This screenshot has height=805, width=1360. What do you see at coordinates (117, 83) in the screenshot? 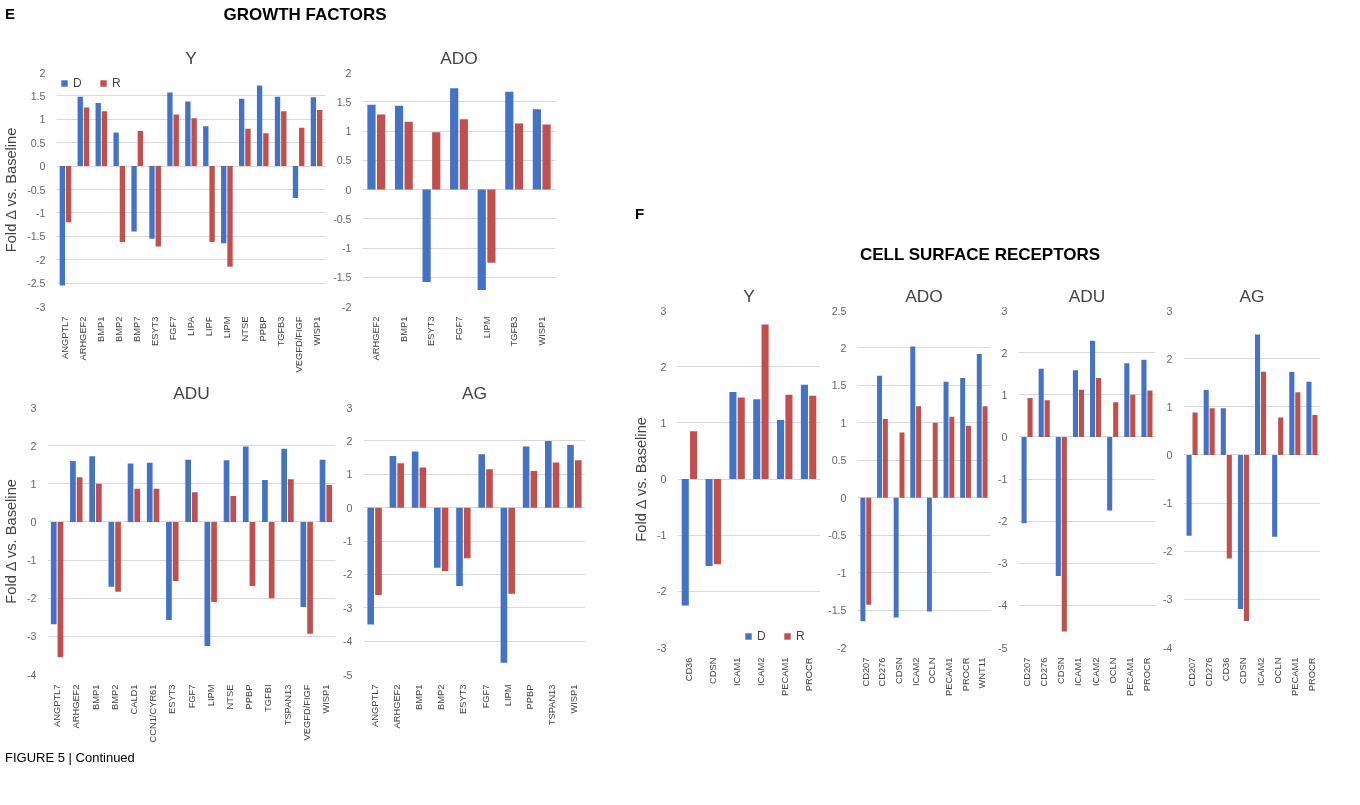
I see `legend-label: R` at bounding box center [117, 83].